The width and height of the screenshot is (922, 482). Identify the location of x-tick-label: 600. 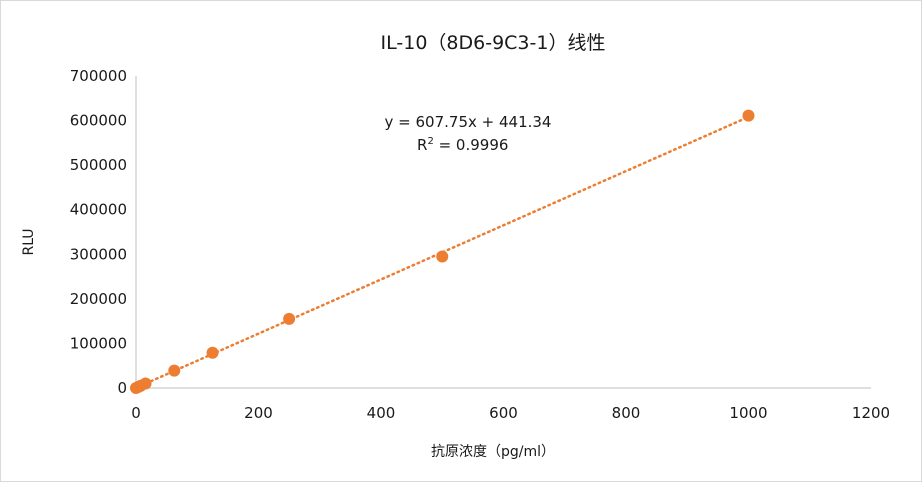
(503, 413).